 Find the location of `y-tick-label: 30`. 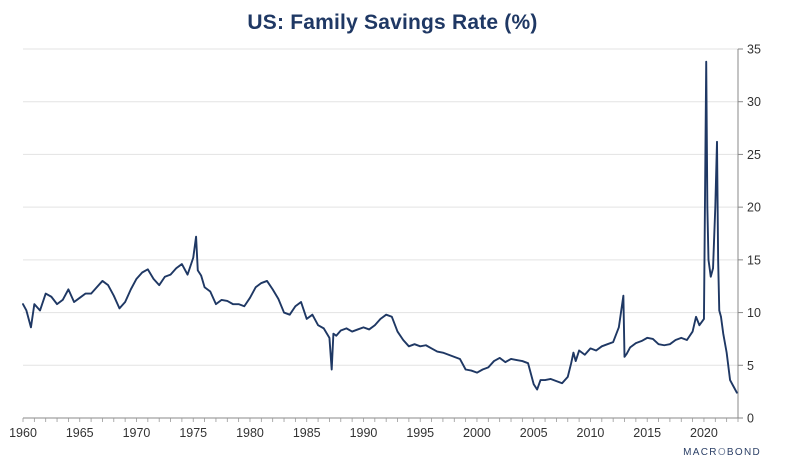

y-tick-label: 30 is located at coordinates (754, 102).